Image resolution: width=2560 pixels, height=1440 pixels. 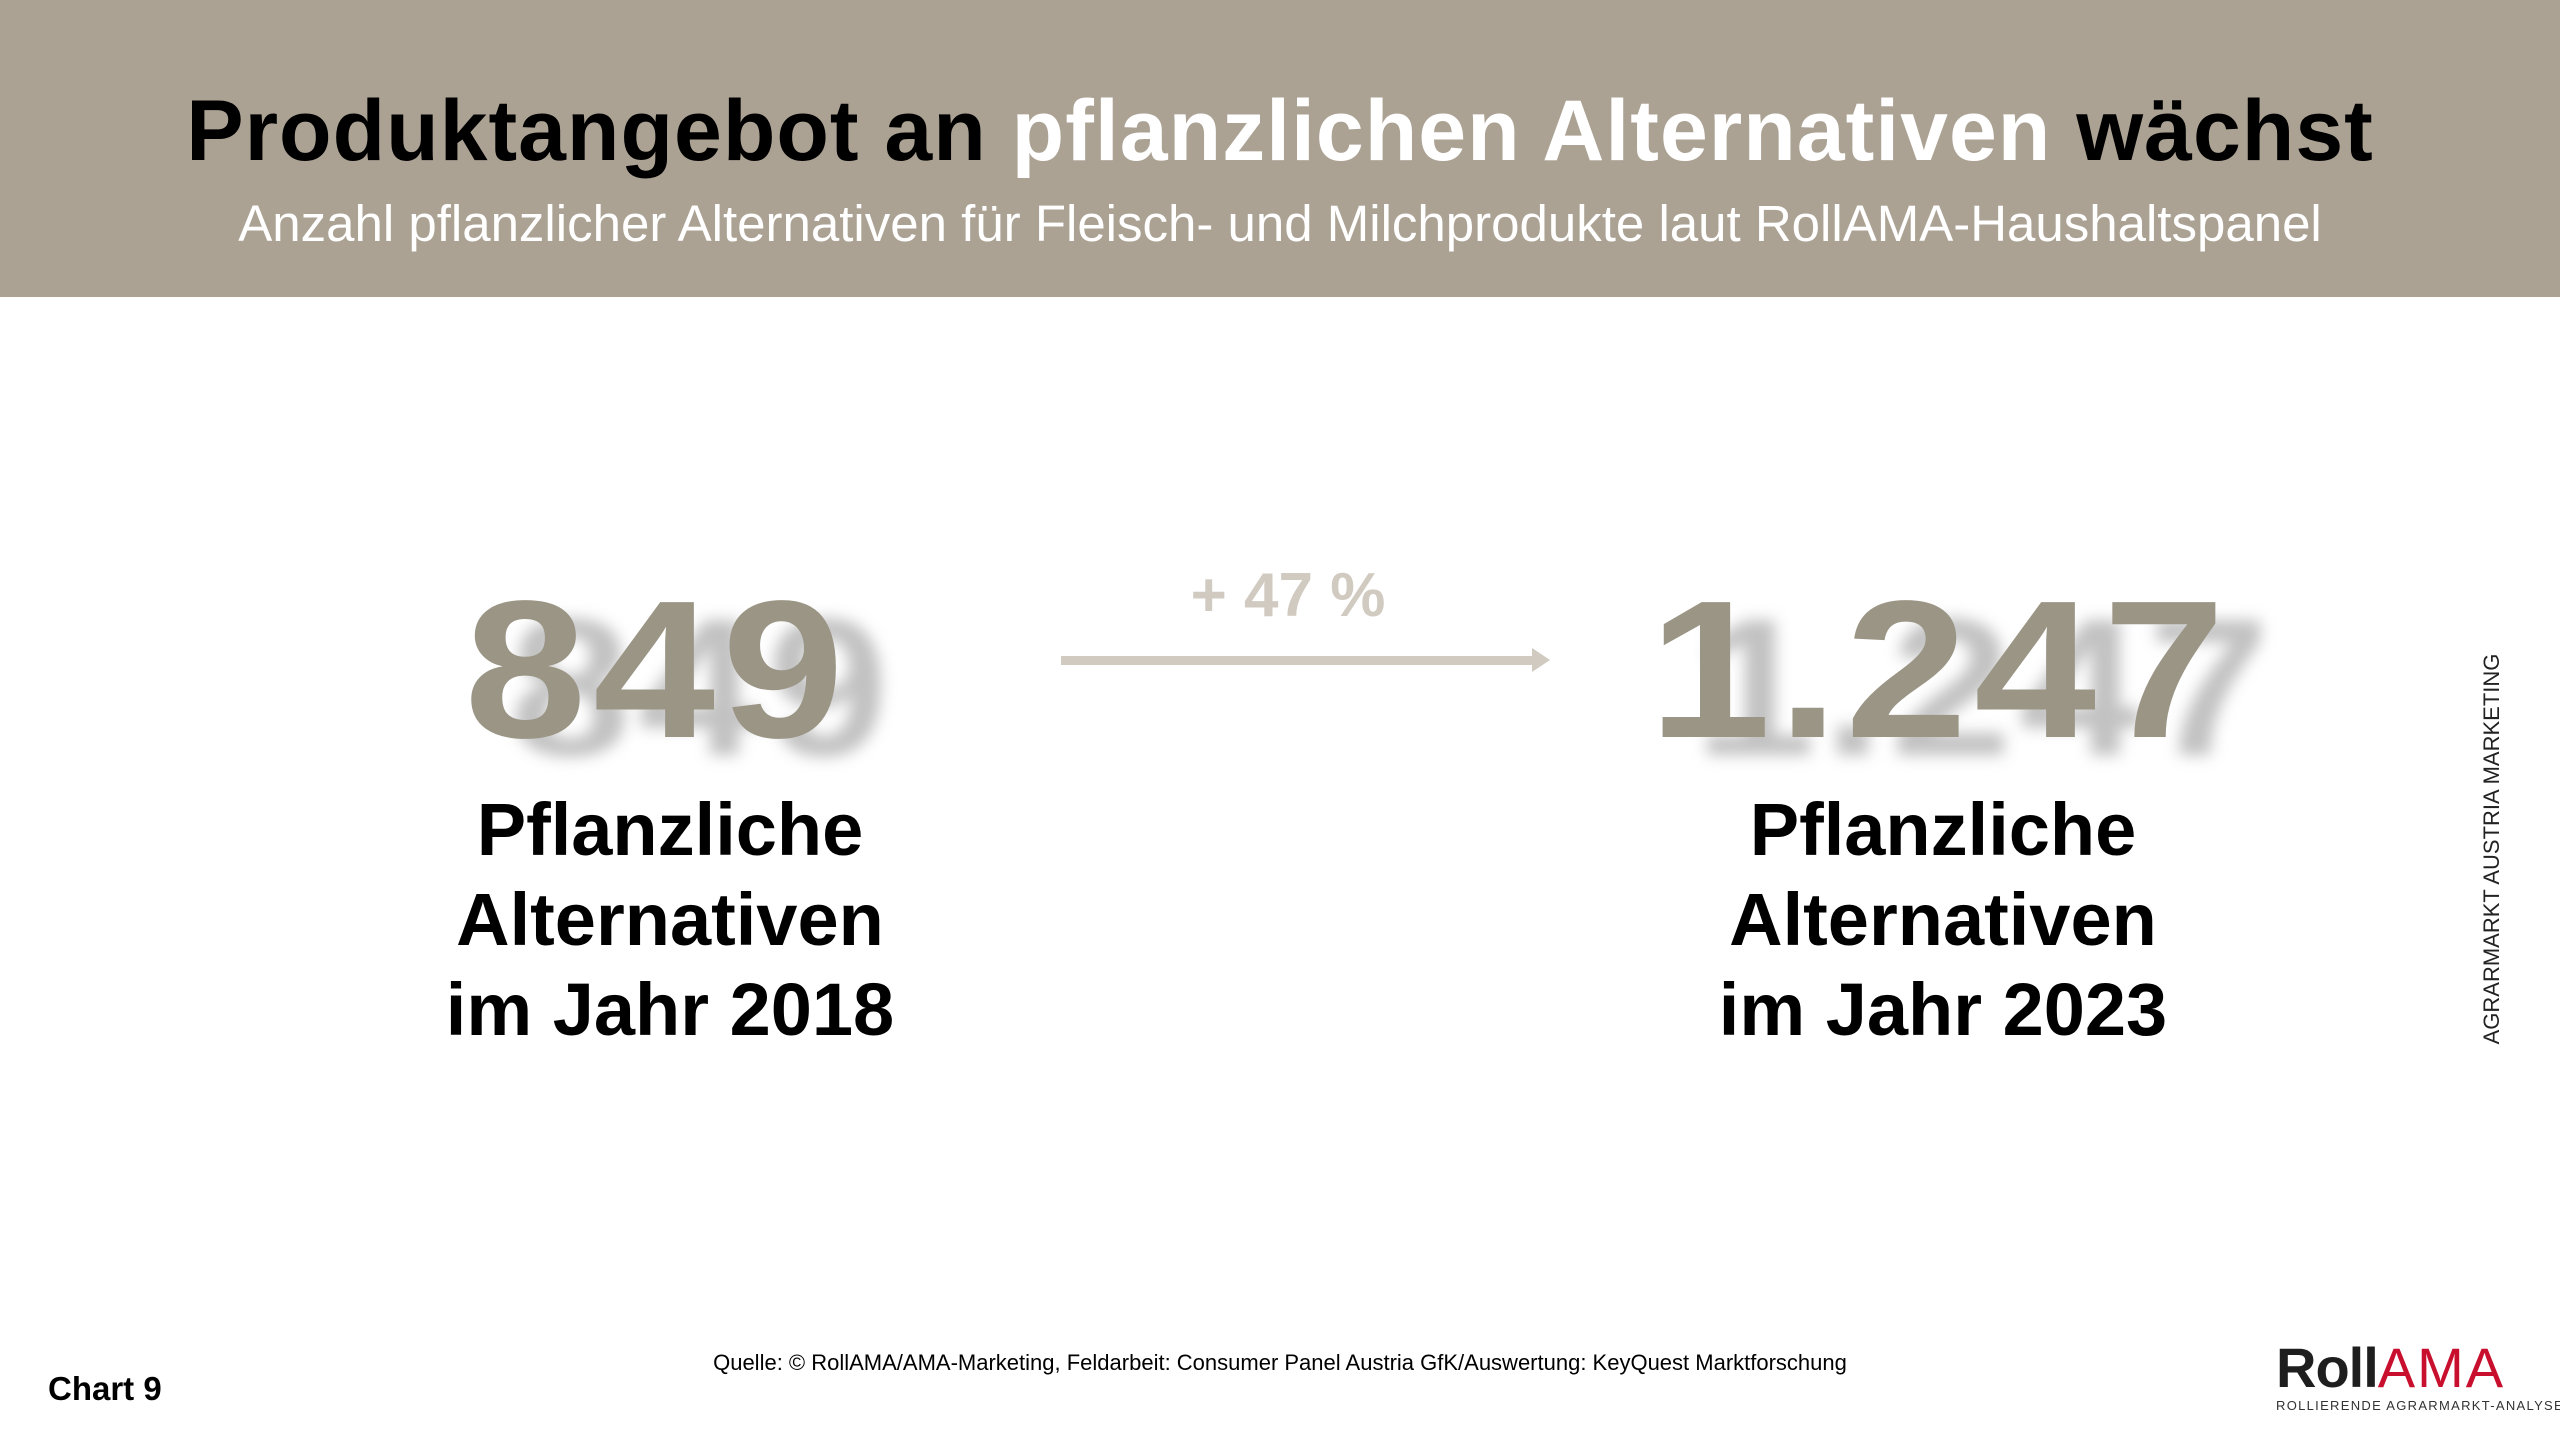 I want to click on logo-ama: AMA, so click(x=2441, y=1367).